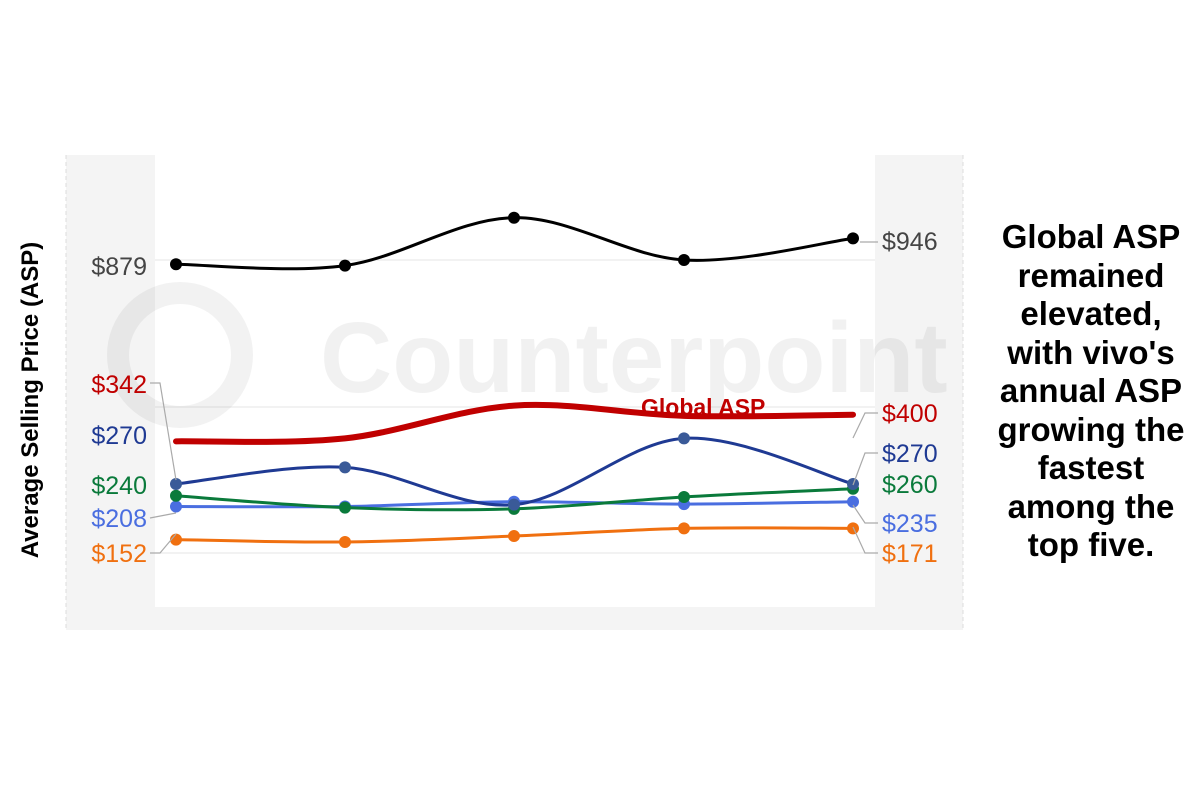 This screenshot has width=1200, height=800. I want to click on watermark-text: Counterpoint, so click(634, 358).